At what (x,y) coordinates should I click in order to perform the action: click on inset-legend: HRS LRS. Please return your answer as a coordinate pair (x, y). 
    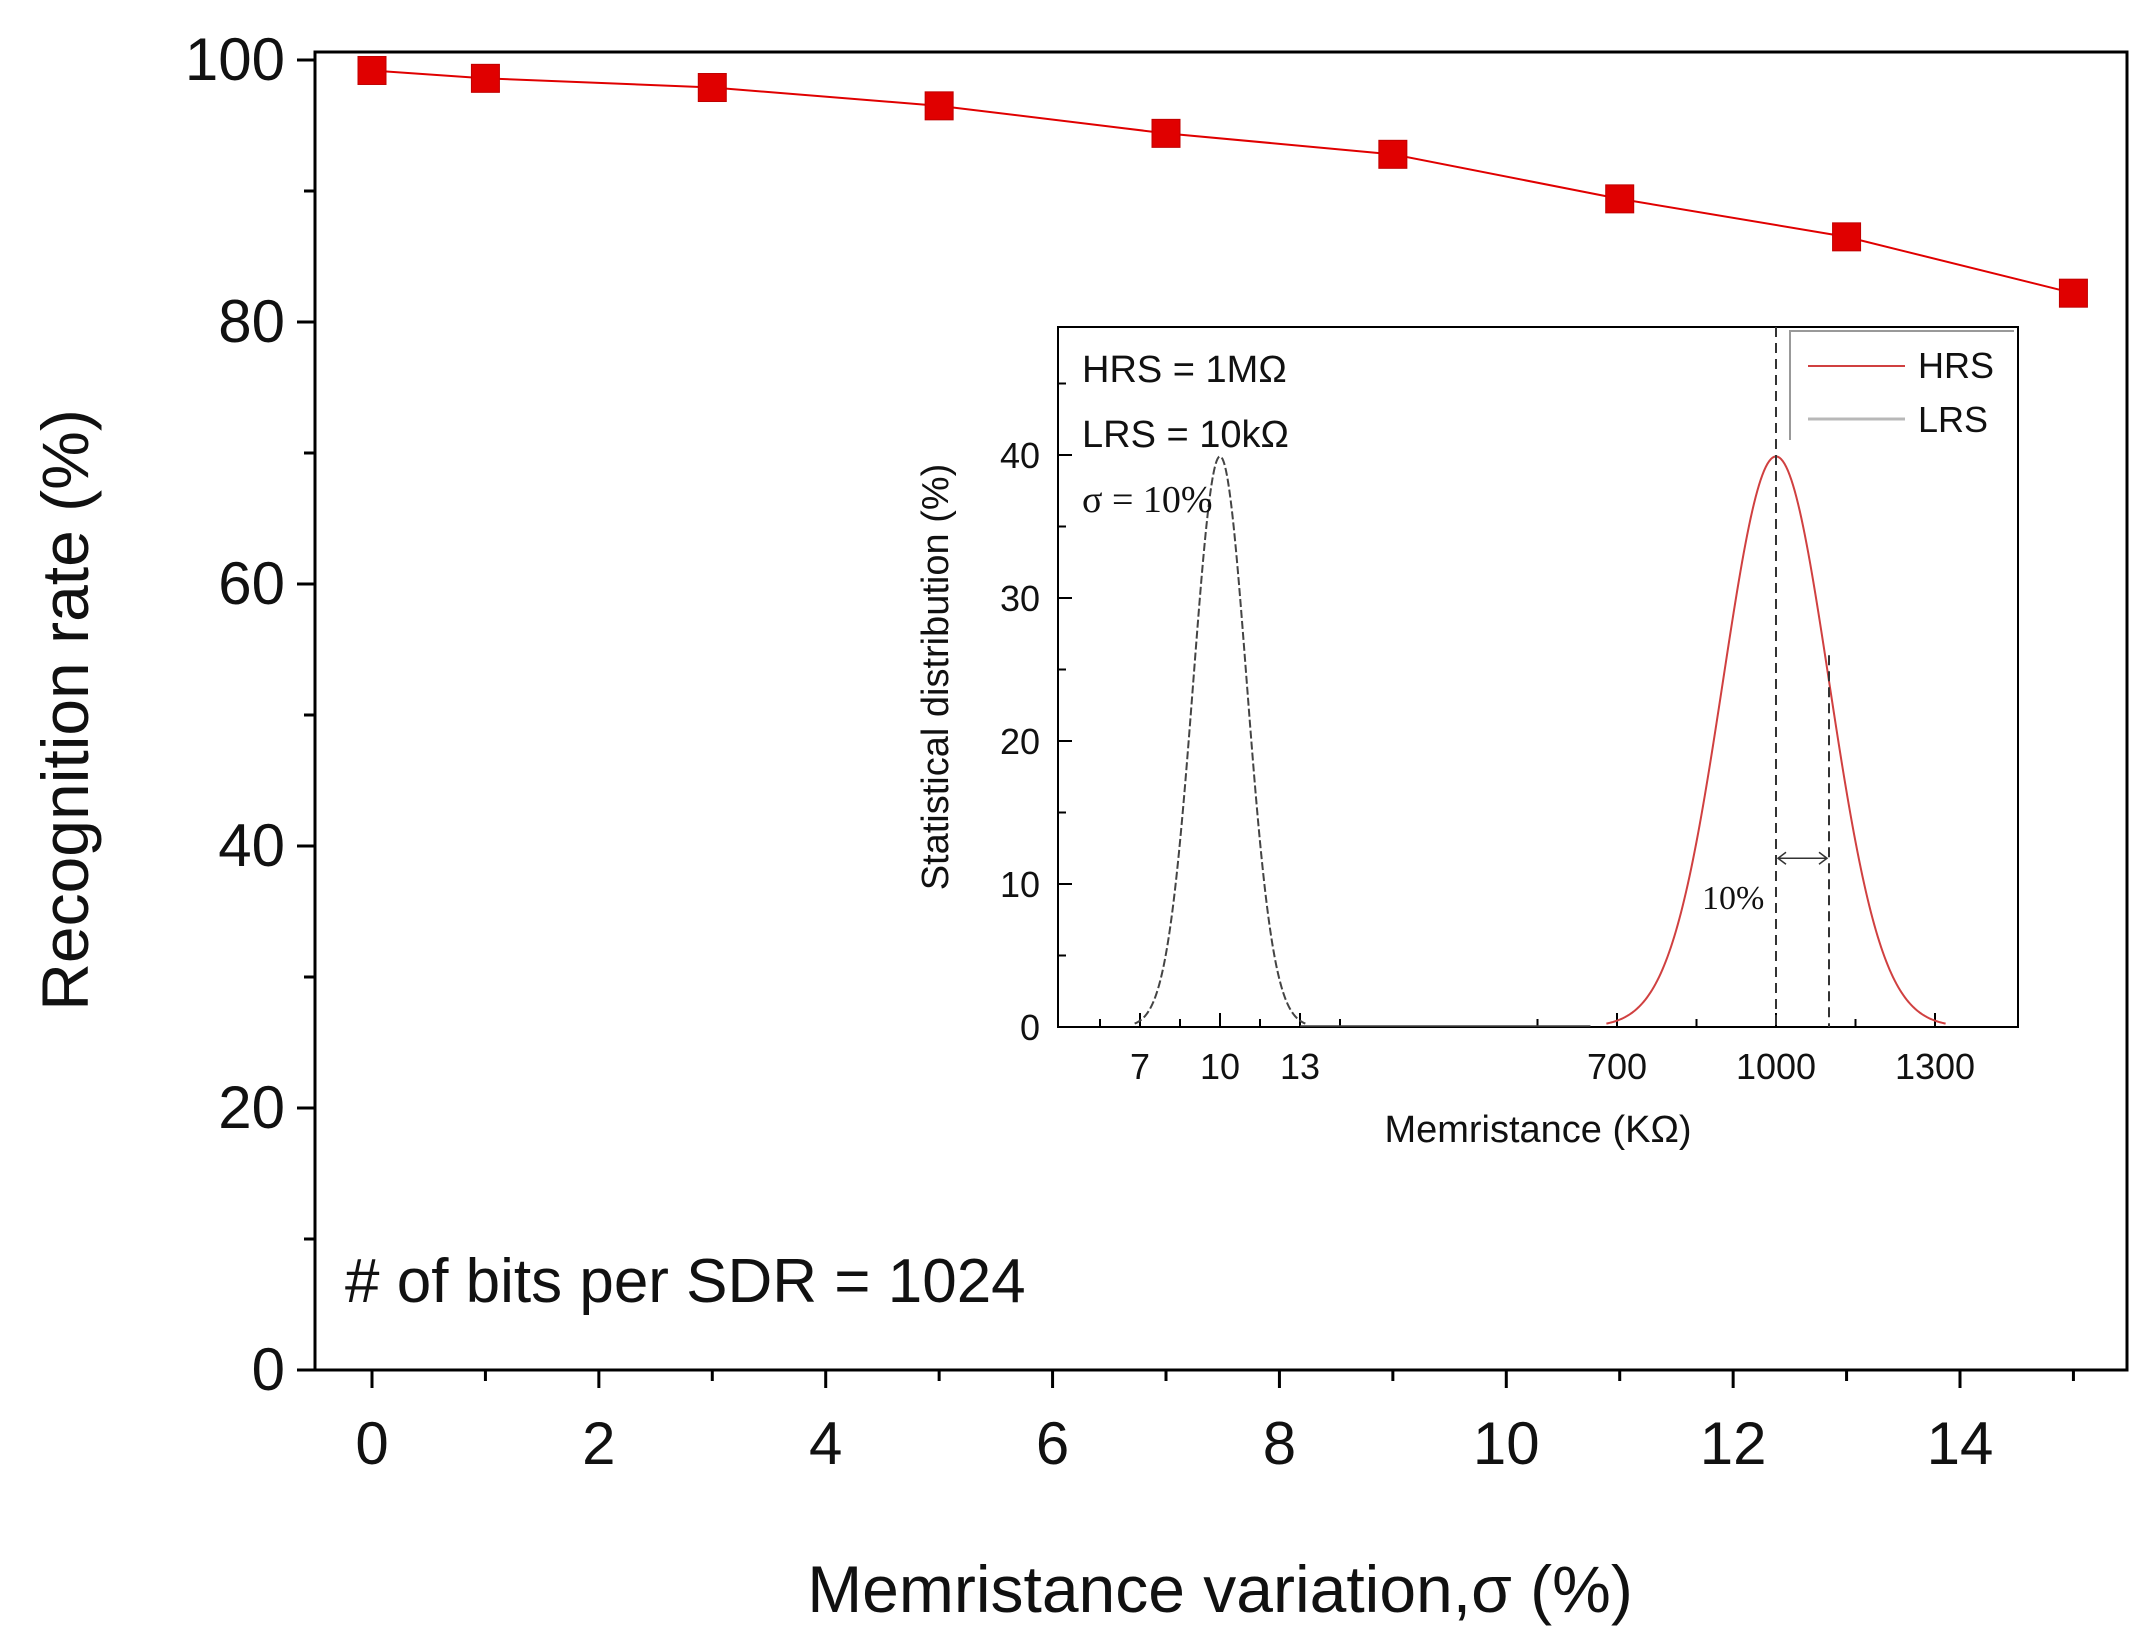
    Looking at the image, I should click on (1901, 385).